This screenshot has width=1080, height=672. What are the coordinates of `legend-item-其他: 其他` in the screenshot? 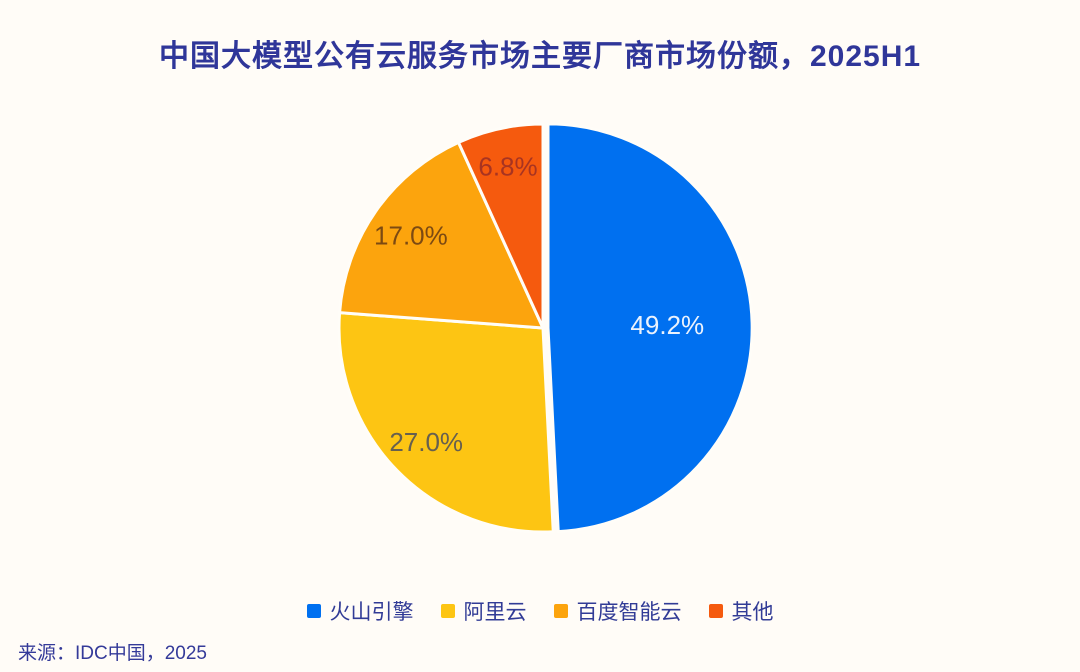 It's located at (741, 611).